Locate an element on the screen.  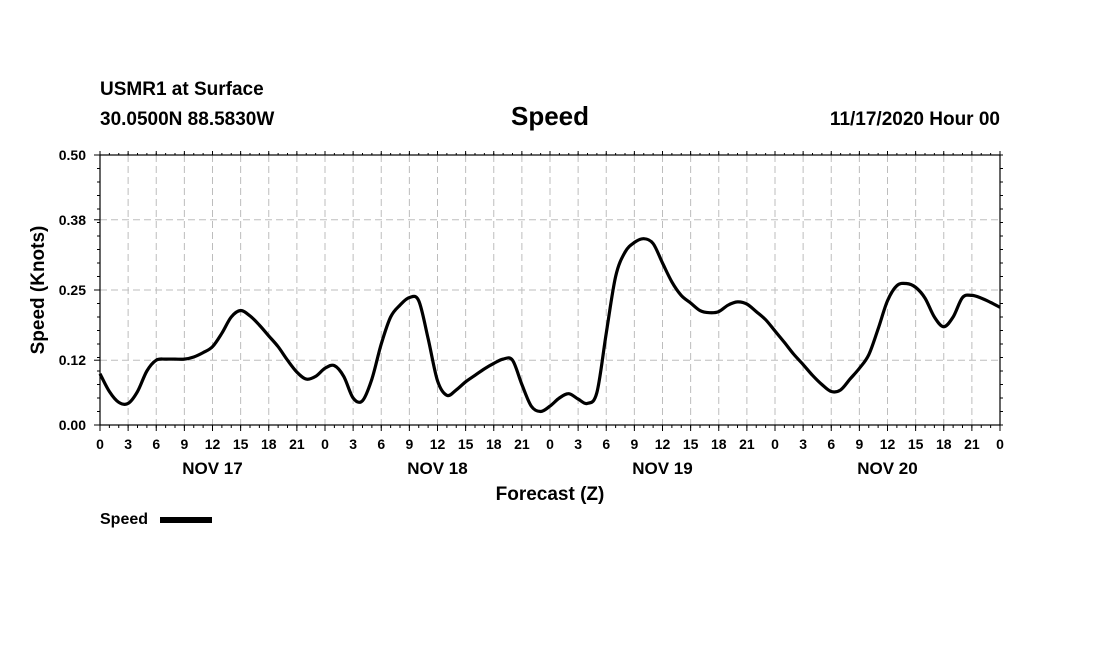
legend: Speed is located at coordinates (156, 519).